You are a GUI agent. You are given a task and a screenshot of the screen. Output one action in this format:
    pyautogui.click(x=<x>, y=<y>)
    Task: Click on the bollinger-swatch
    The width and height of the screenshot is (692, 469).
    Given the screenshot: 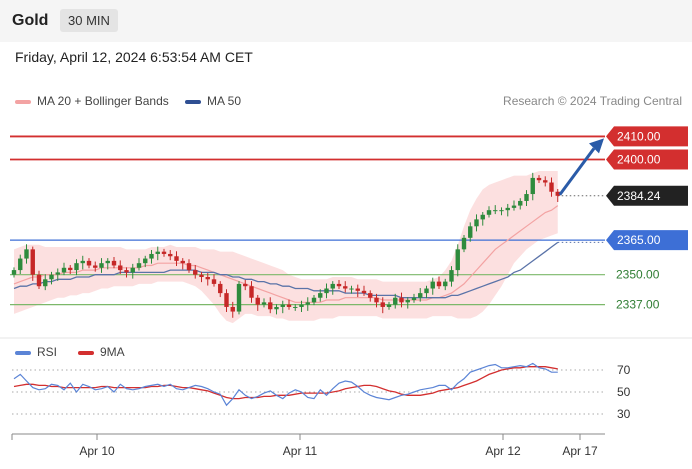 What is the action you would take?
    pyautogui.click(x=23, y=101)
    